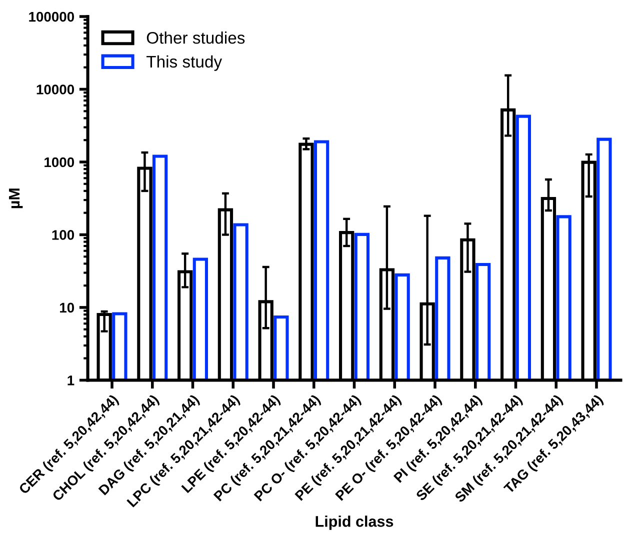  I want to click on x-axis-title: Lipid class, so click(355, 523).